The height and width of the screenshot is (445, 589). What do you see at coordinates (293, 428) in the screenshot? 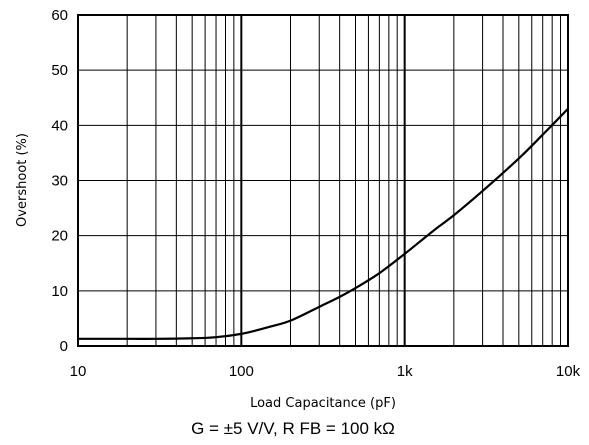
I see `chart-caption: G = ±5 V/V, R FB = 100 kΩ` at bounding box center [293, 428].